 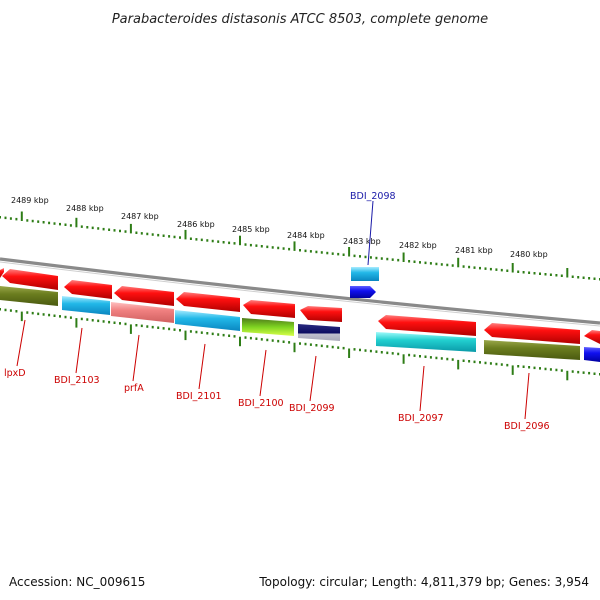 What do you see at coordinates (269, 309) in the screenshot?
I see `gene-feature-BDI_2100-upper` at bounding box center [269, 309].